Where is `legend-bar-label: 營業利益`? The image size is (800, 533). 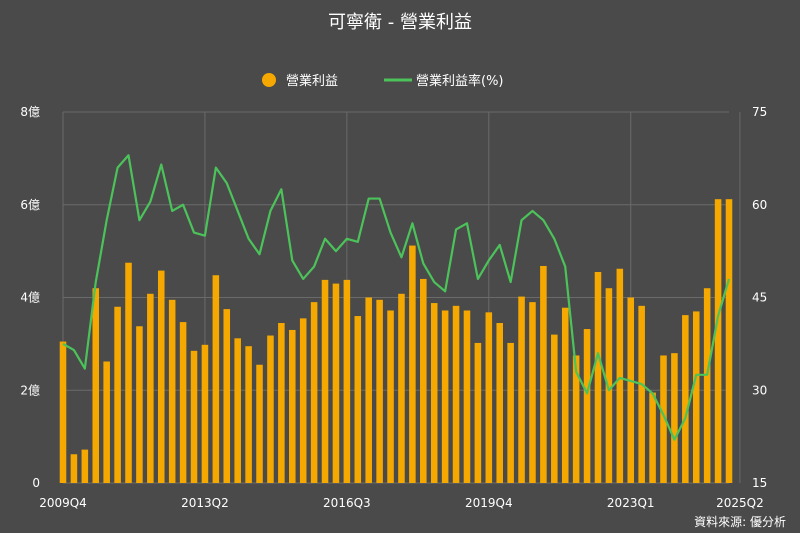
legend-bar-label: 營業利益 is located at coordinates (312, 81).